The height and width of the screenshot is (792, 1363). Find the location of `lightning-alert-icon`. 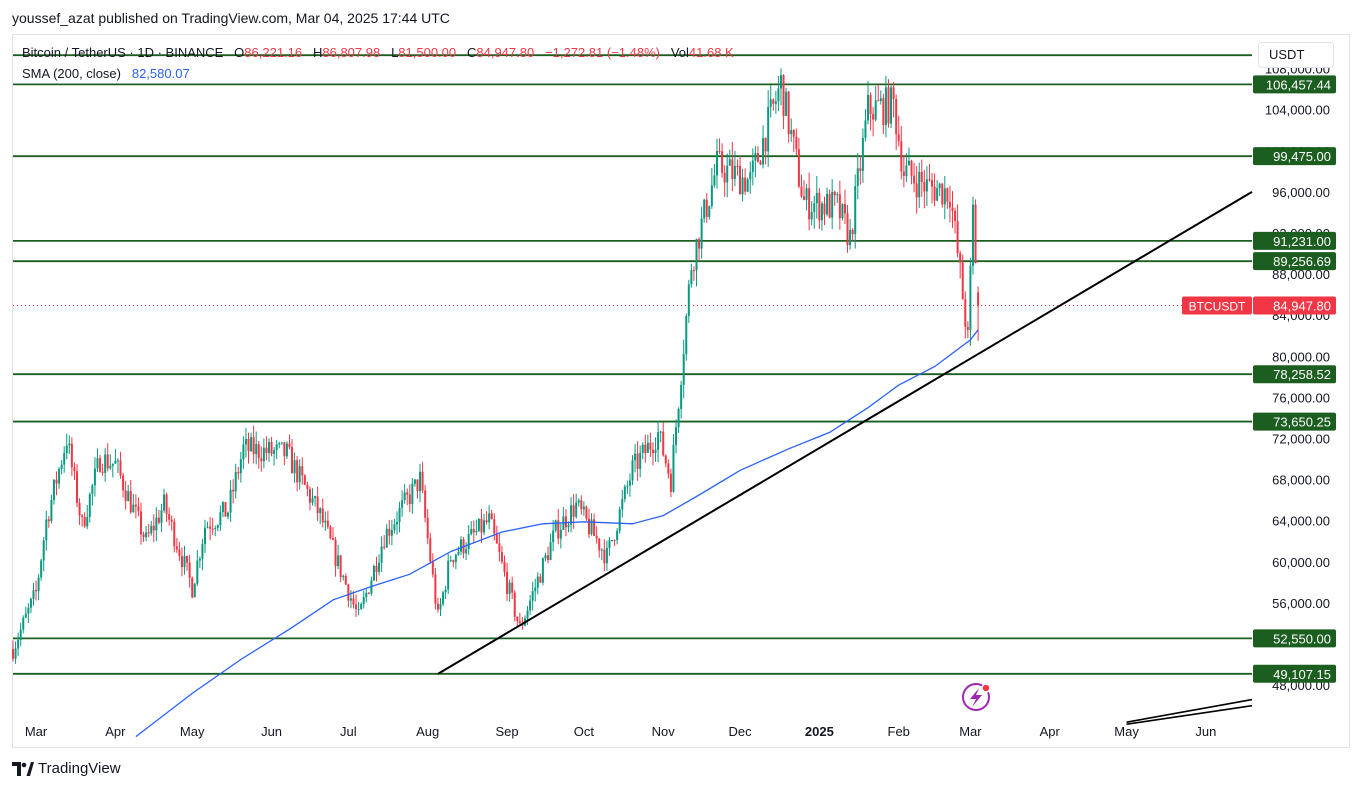

lightning-alert-icon is located at coordinates (976, 697).